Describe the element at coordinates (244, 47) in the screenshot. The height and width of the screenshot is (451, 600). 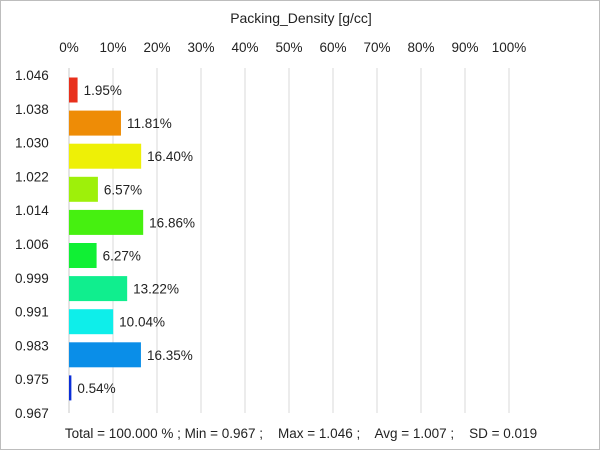
I see `x-tick-label: 40%` at that location.